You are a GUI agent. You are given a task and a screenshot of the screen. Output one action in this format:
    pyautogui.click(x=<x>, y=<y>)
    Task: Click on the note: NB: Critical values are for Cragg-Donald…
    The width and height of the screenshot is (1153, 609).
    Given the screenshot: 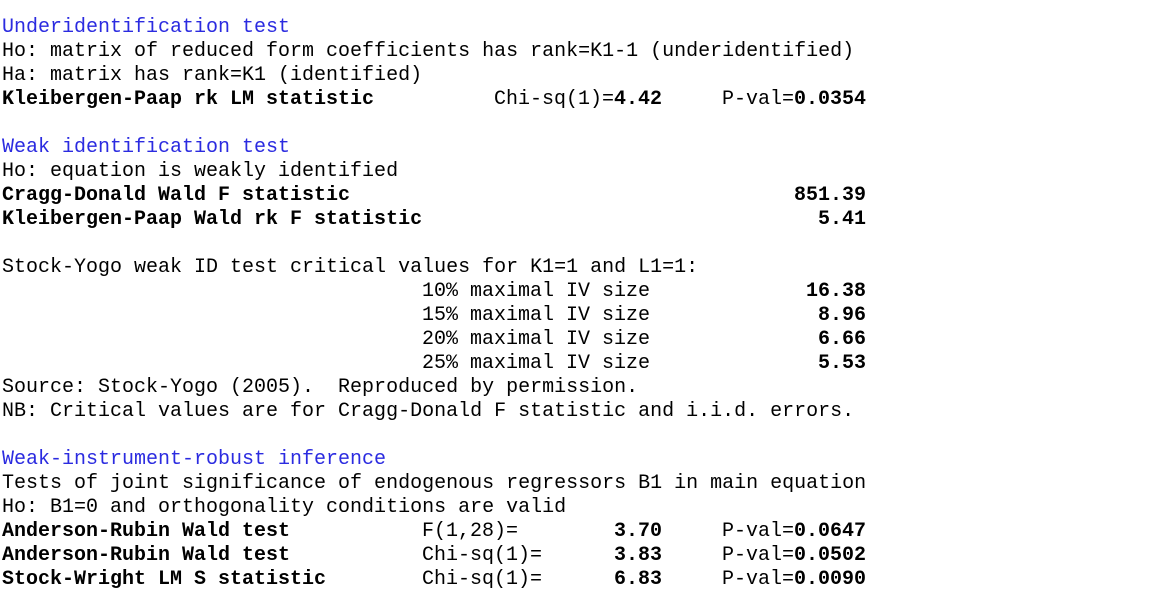 What is the action you would take?
    pyautogui.click(x=428, y=411)
    